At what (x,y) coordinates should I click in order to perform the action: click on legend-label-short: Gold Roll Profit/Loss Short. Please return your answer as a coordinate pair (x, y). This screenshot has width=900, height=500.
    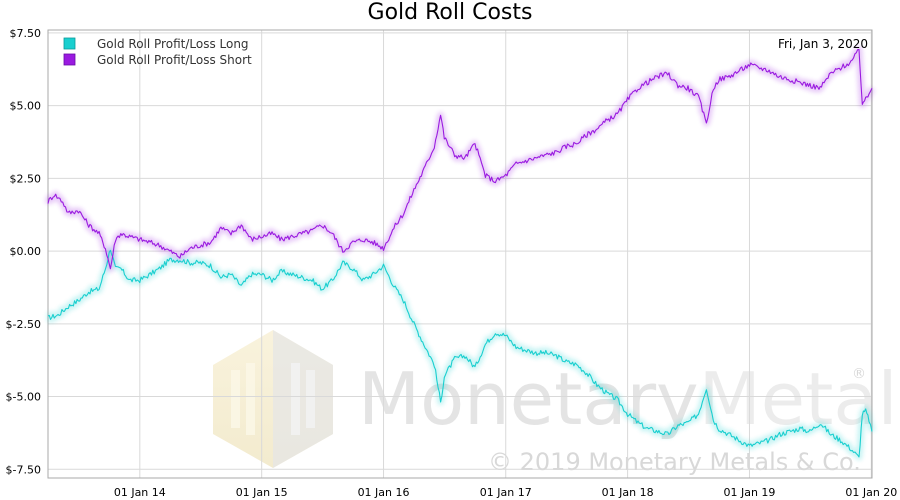
    Looking at the image, I should click on (174, 60).